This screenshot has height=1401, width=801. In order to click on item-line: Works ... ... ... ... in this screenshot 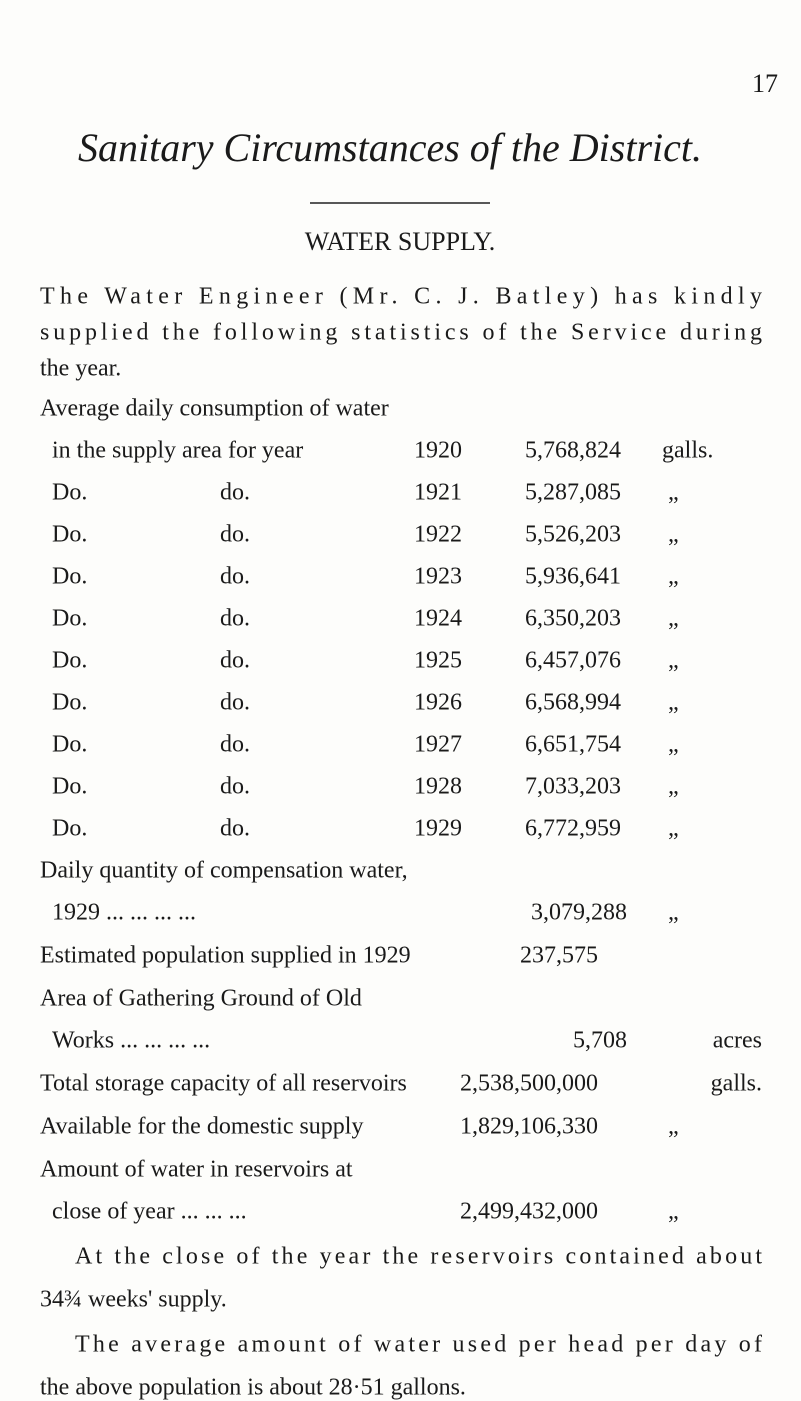, I will do `click(131, 1041)`.